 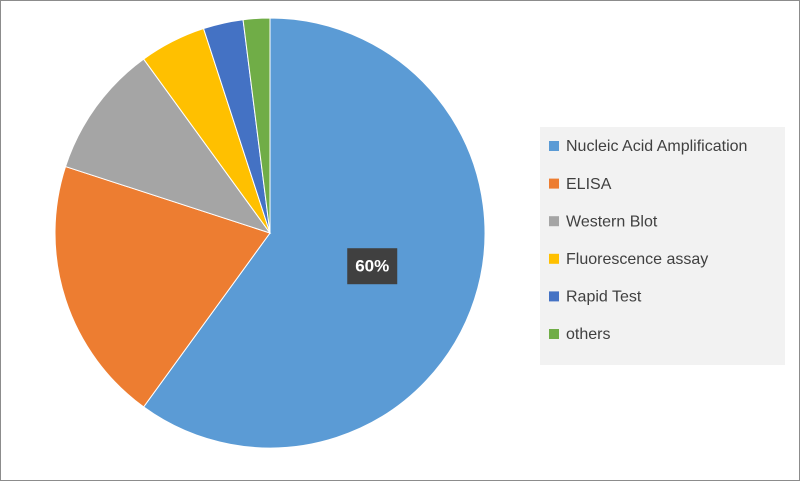 I want to click on legend-label: Fluorescence assay, so click(x=637, y=259).